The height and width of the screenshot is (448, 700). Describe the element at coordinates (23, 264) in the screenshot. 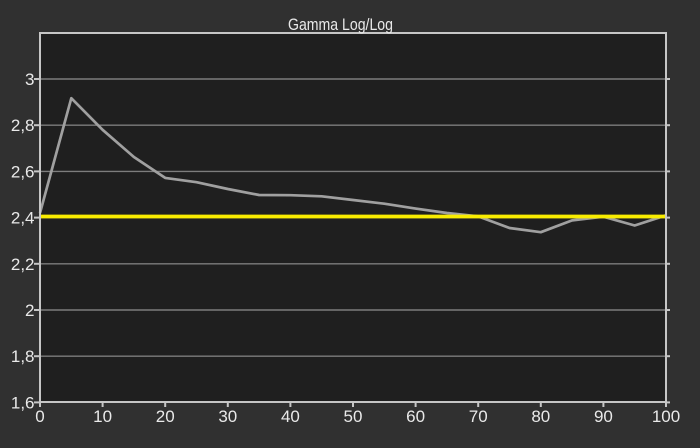

I see `svg-text: 2,2` at that location.